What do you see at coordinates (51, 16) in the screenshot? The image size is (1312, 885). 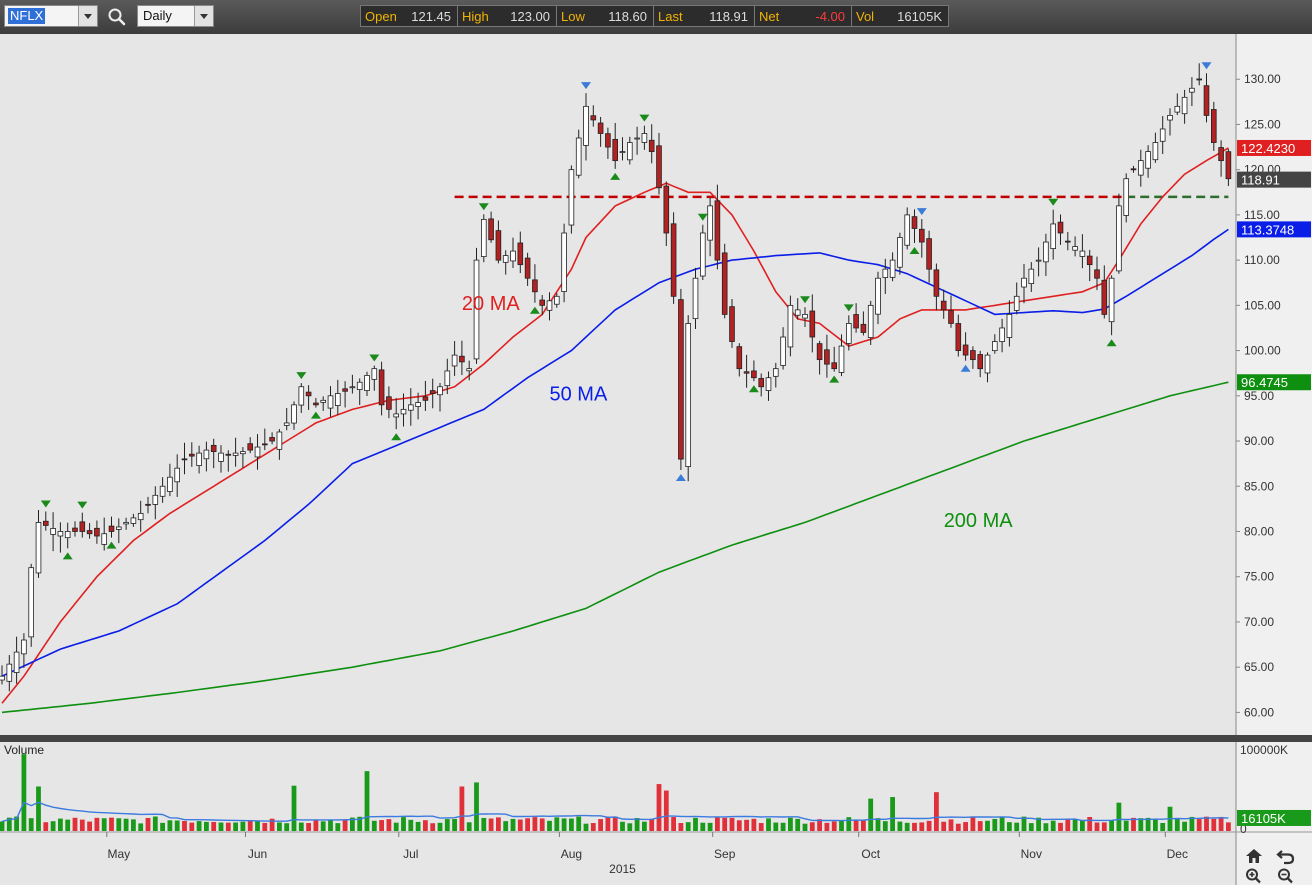 I see `symbol-selector: NFLX` at bounding box center [51, 16].